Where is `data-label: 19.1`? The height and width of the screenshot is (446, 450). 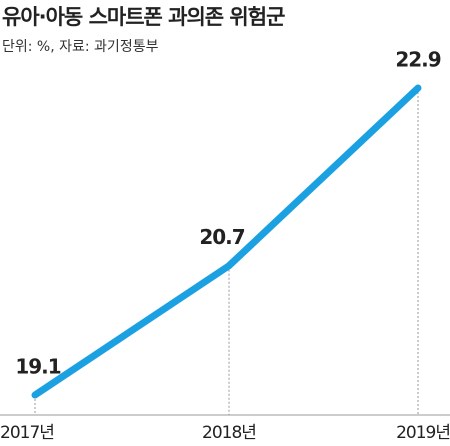 data-label: 19.1 is located at coordinates (37, 367).